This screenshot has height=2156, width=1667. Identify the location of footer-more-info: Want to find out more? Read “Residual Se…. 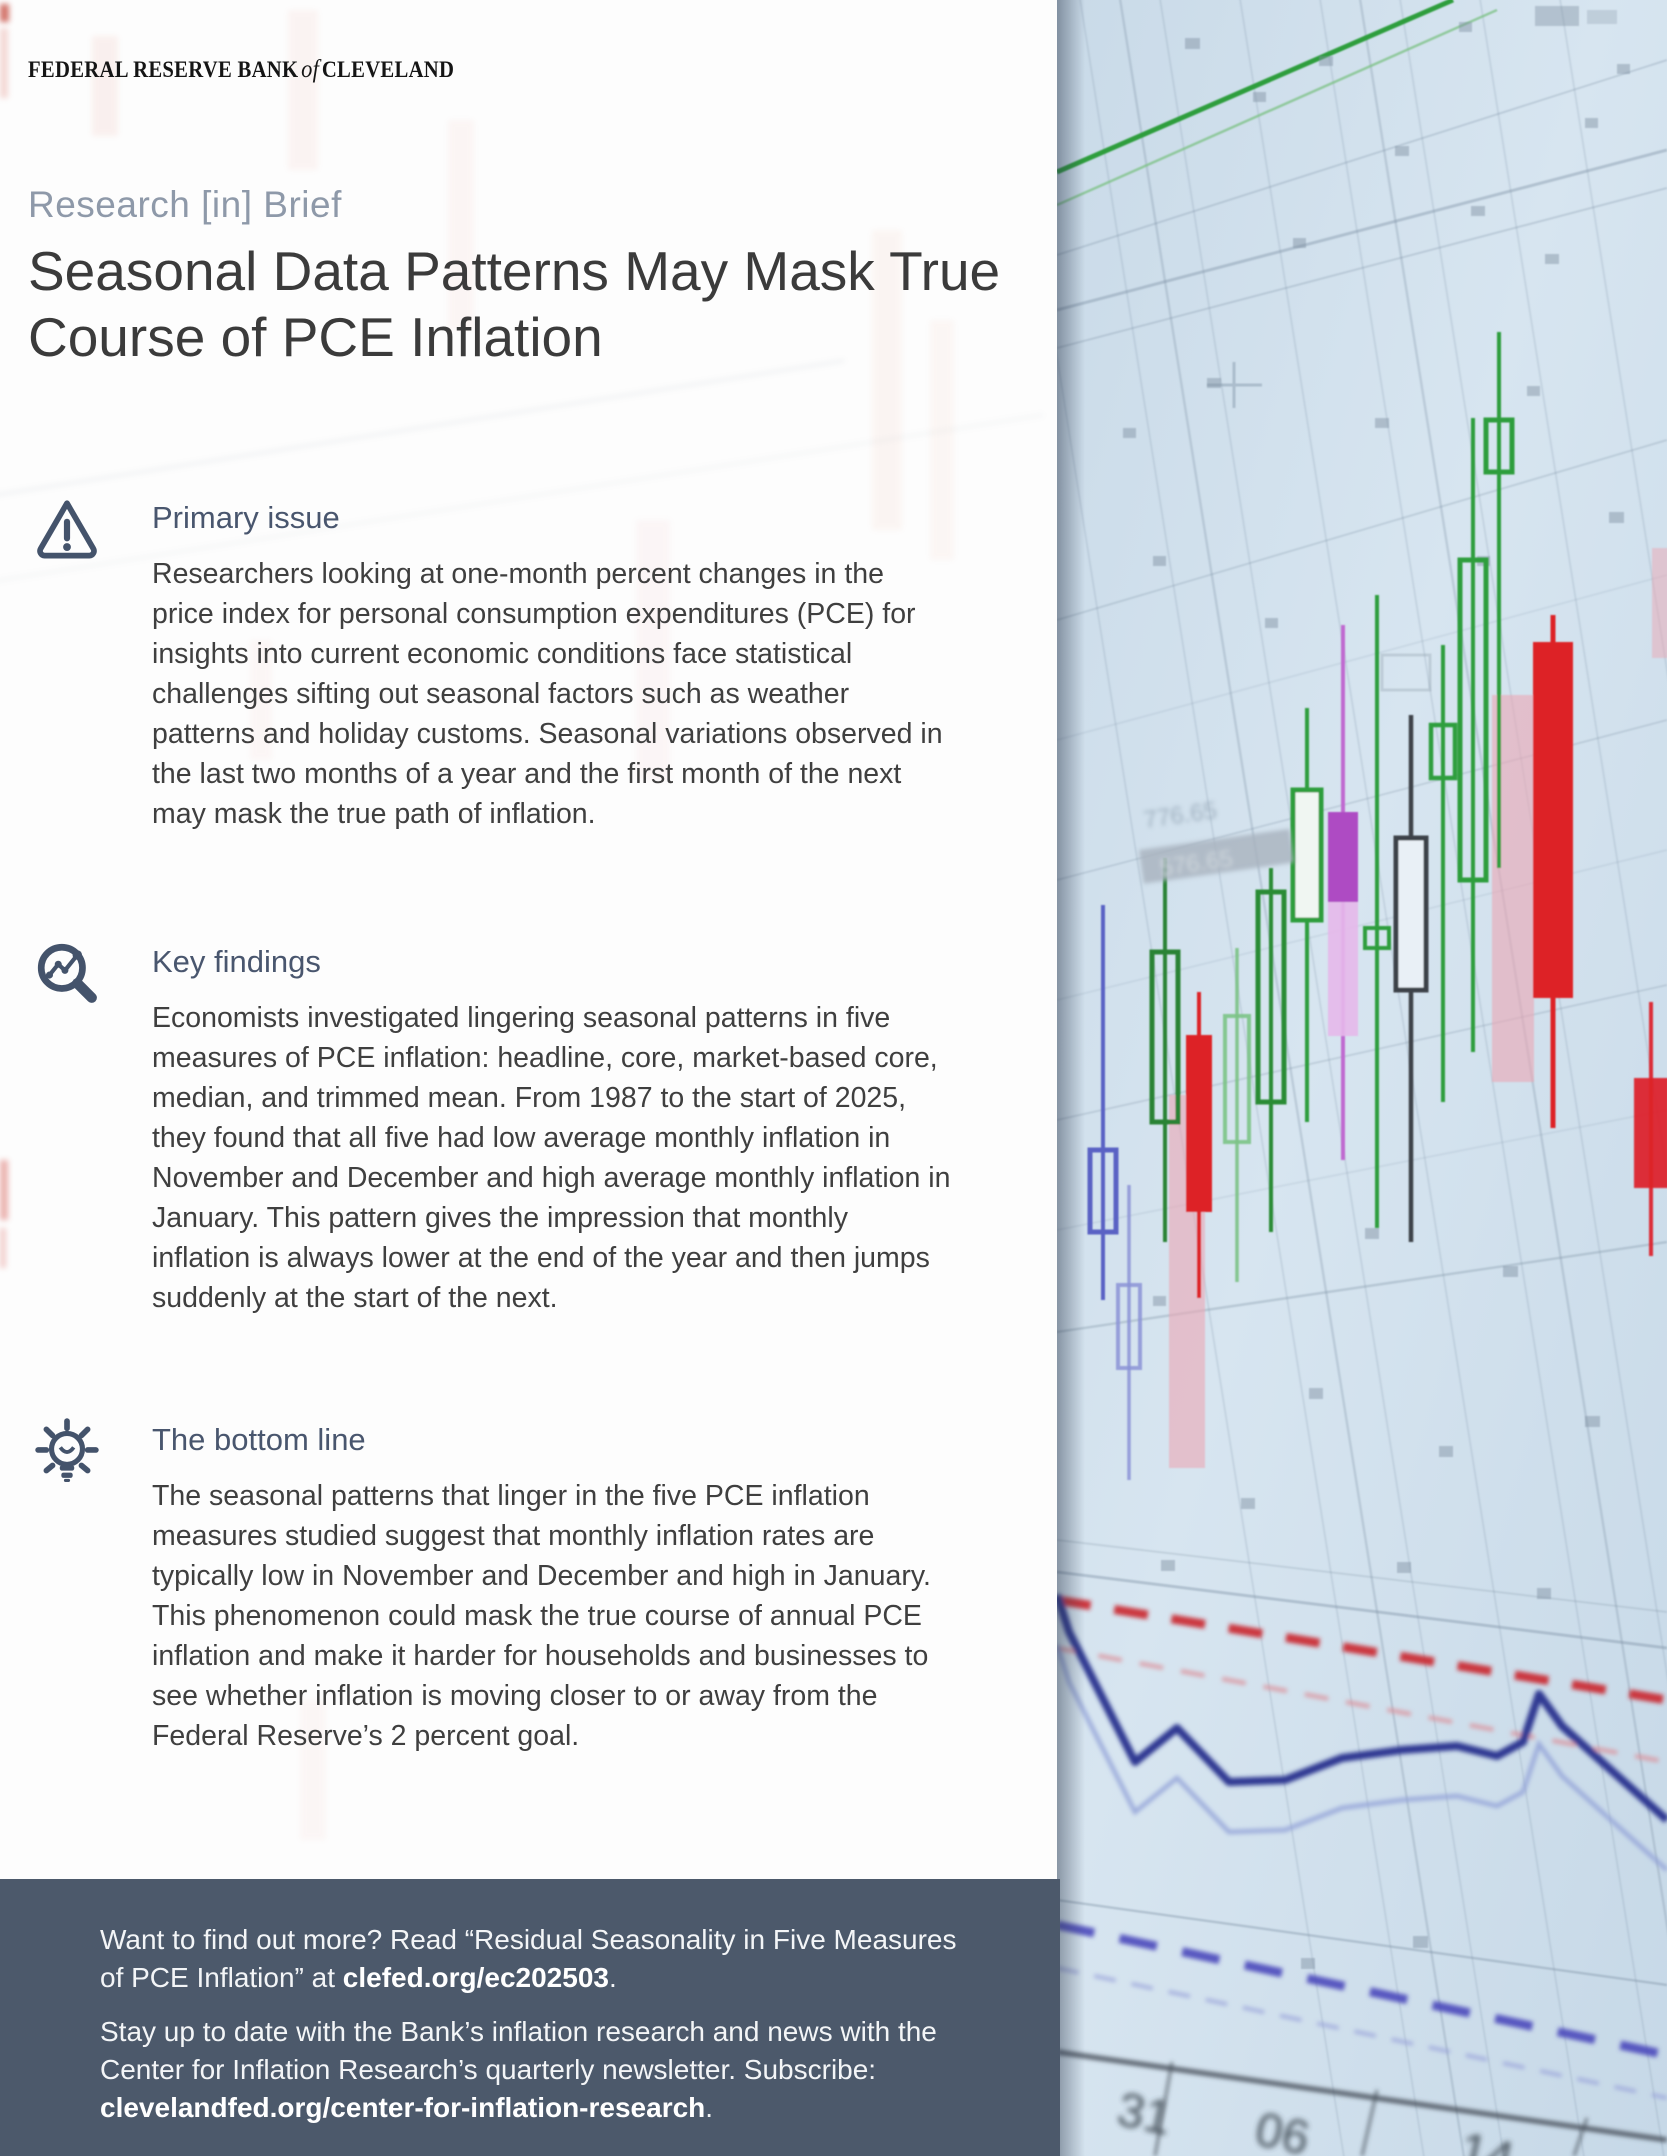
(533, 1959).